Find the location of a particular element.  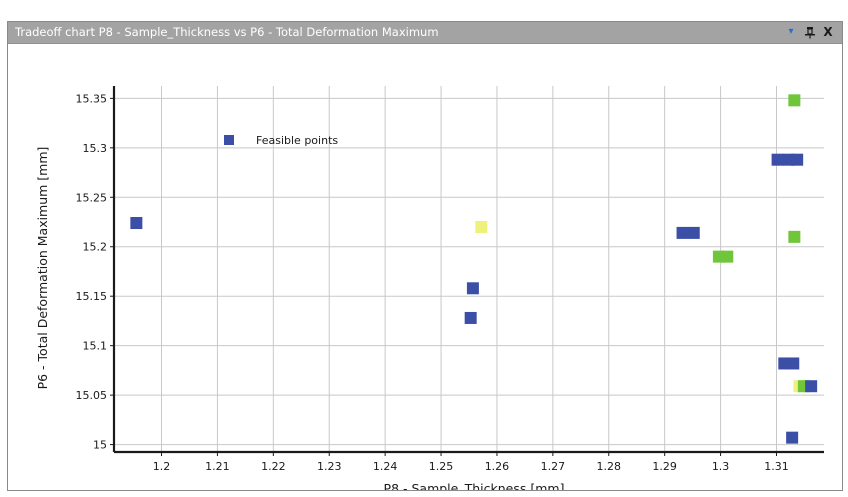

y-tick-label: 15.1 is located at coordinates (95, 346).